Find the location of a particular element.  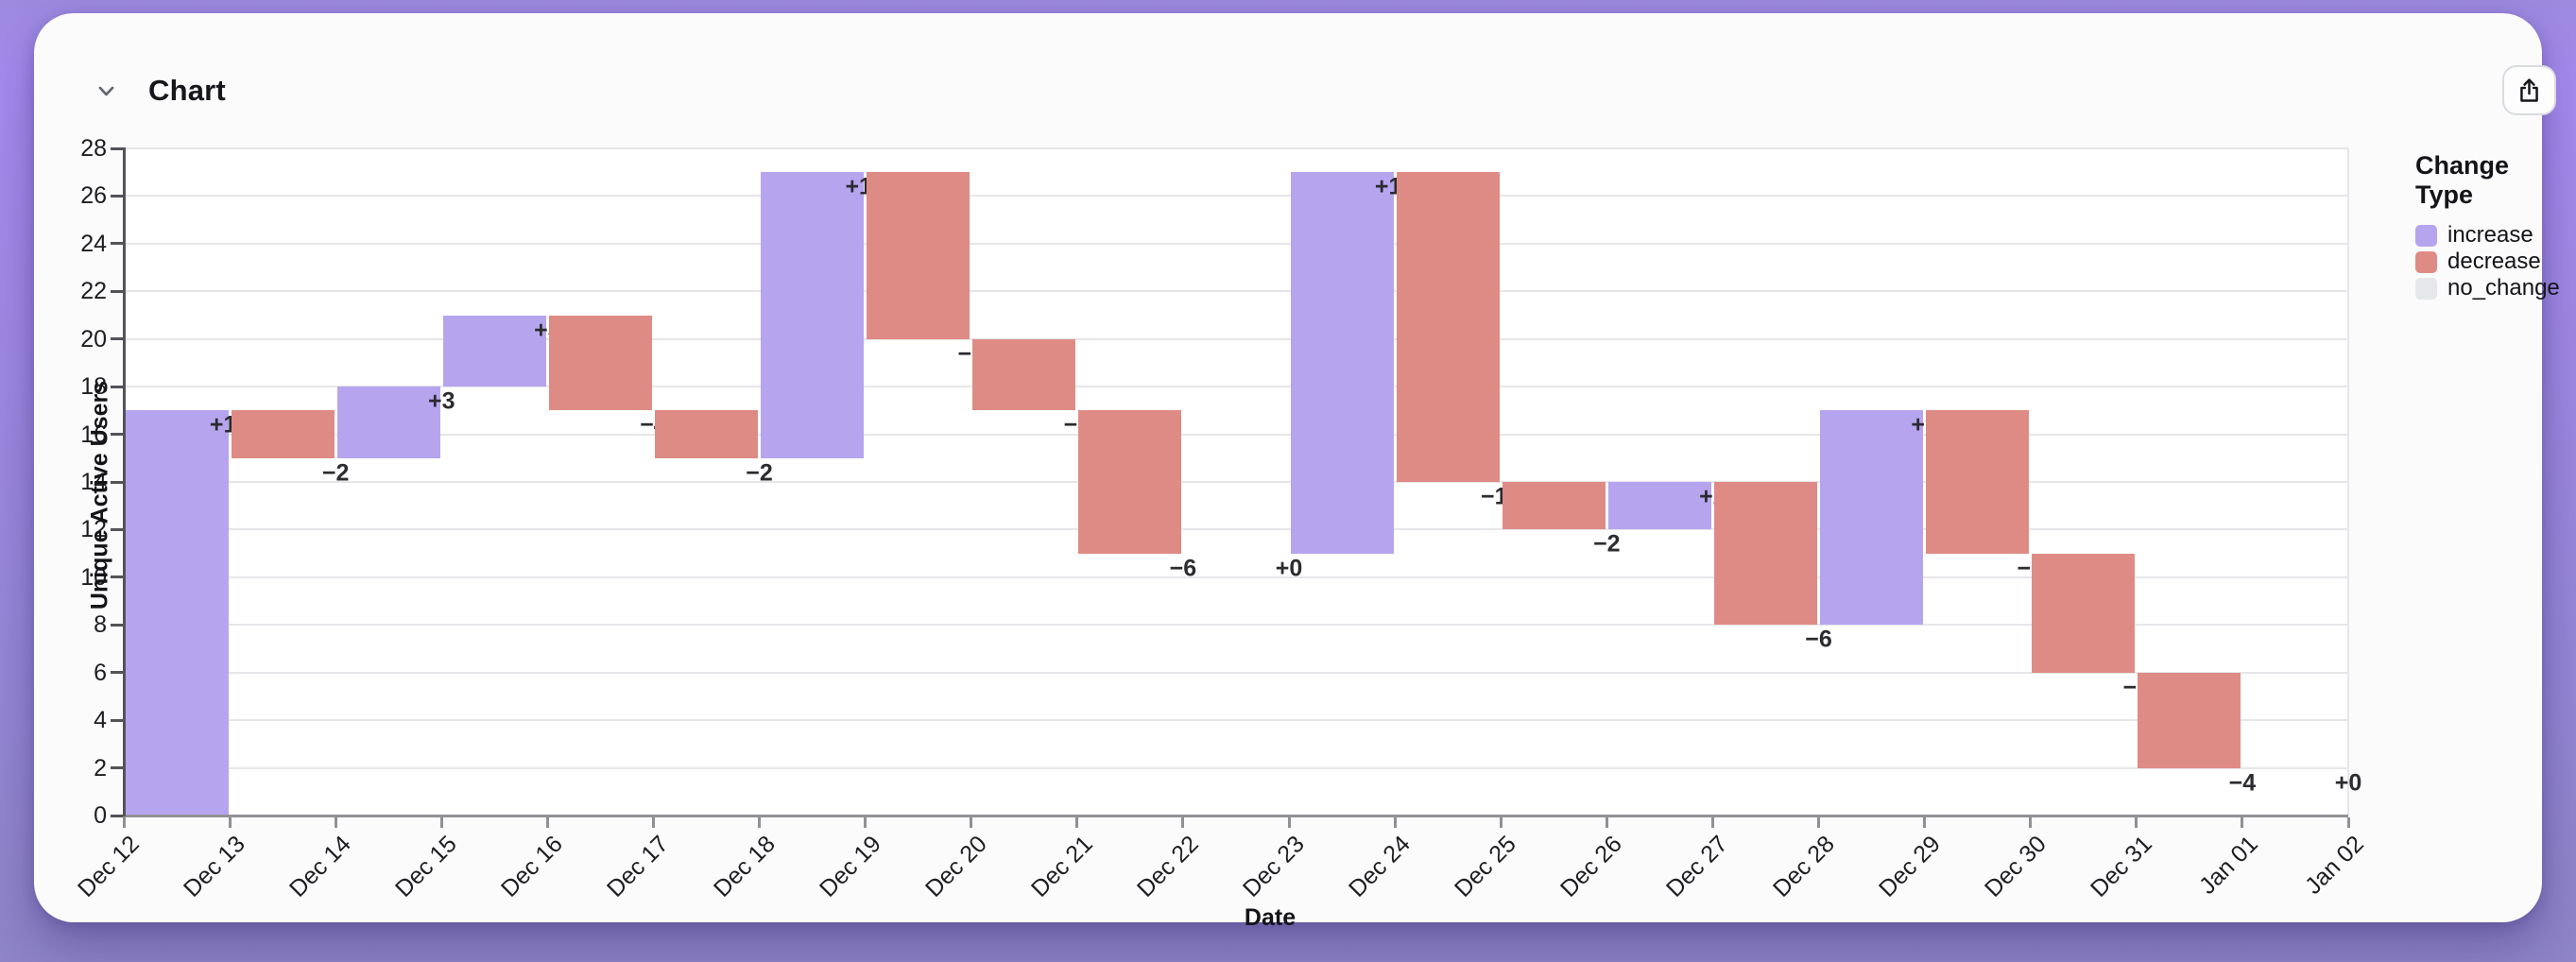

y-tick-label: 14 is located at coordinates (93, 482).